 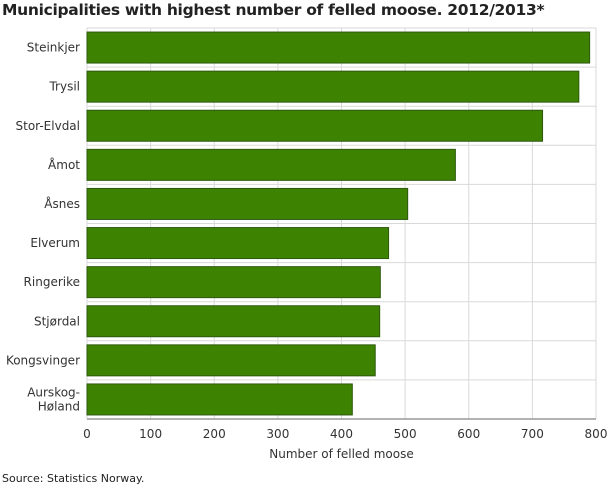 What do you see at coordinates (219, 399) in the screenshot?
I see `bar-aurskog-høland` at bounding box center [219, 399].